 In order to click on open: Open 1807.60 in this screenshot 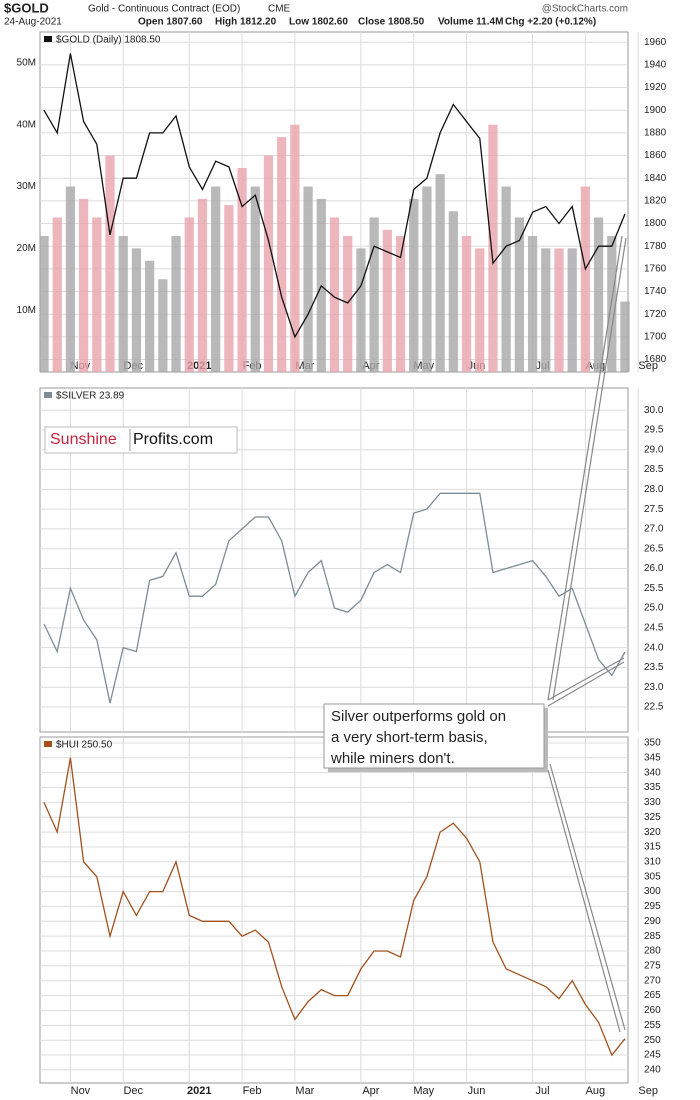, I will do `click(170, 22)`.